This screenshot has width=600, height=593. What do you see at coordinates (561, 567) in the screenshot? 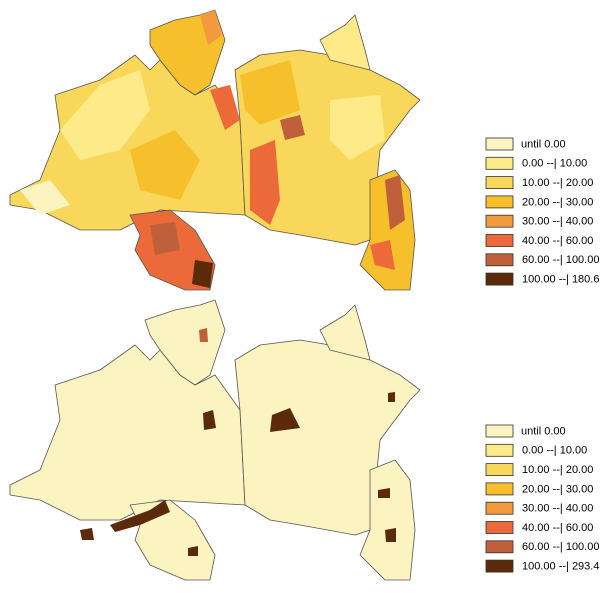
I see `legend-label: 100.00 --| 293.40` at bounding box center [561, 567].